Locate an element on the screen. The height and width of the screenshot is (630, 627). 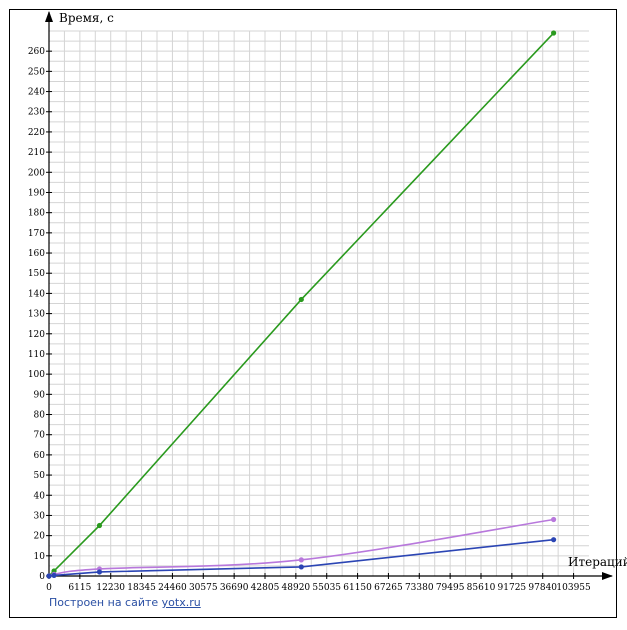
credit-text: Построен на сайте is located at coordinates (104, 602).